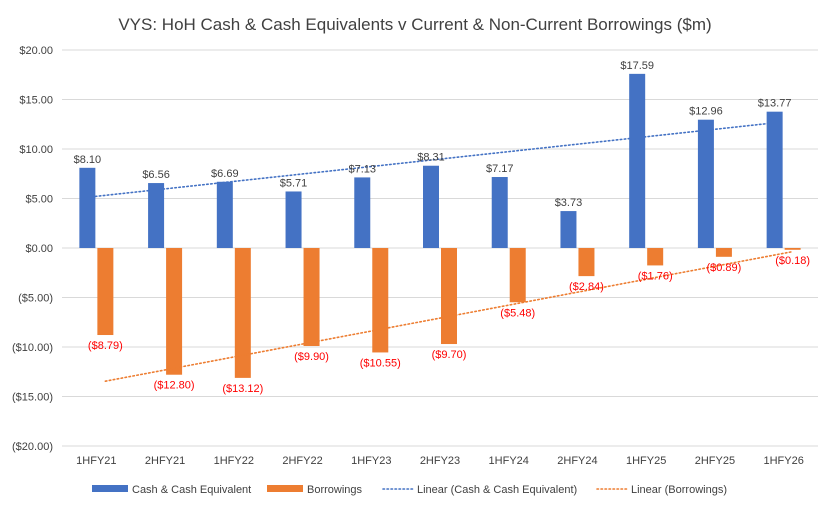  Describe the element at coordinates (156, 175) in the screenshot. I see `cash-data-label: $6.56` at that location.